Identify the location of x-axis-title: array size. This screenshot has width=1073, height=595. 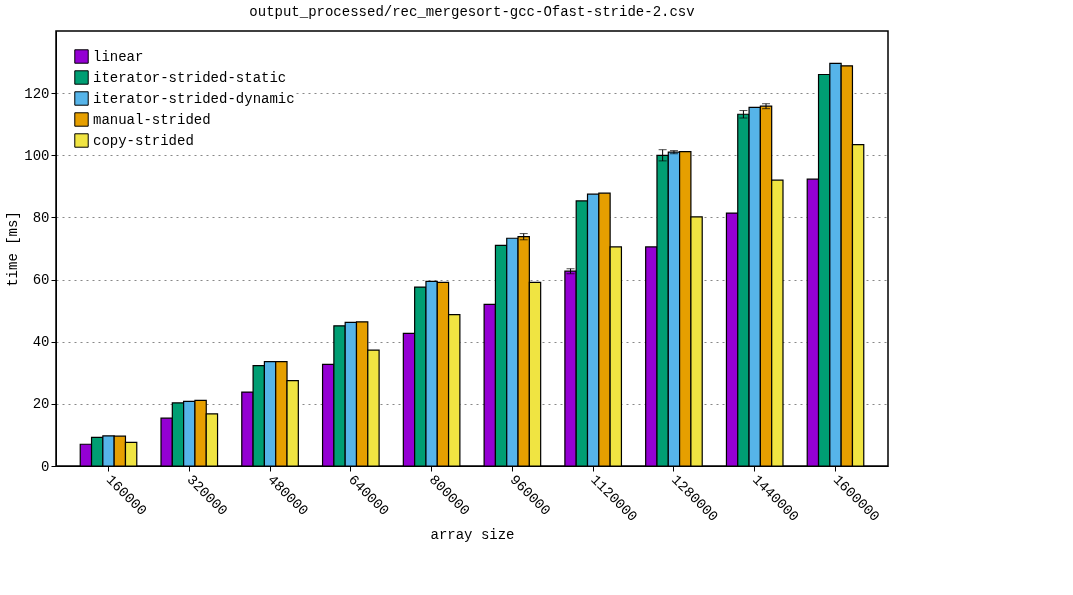
(472, 535).